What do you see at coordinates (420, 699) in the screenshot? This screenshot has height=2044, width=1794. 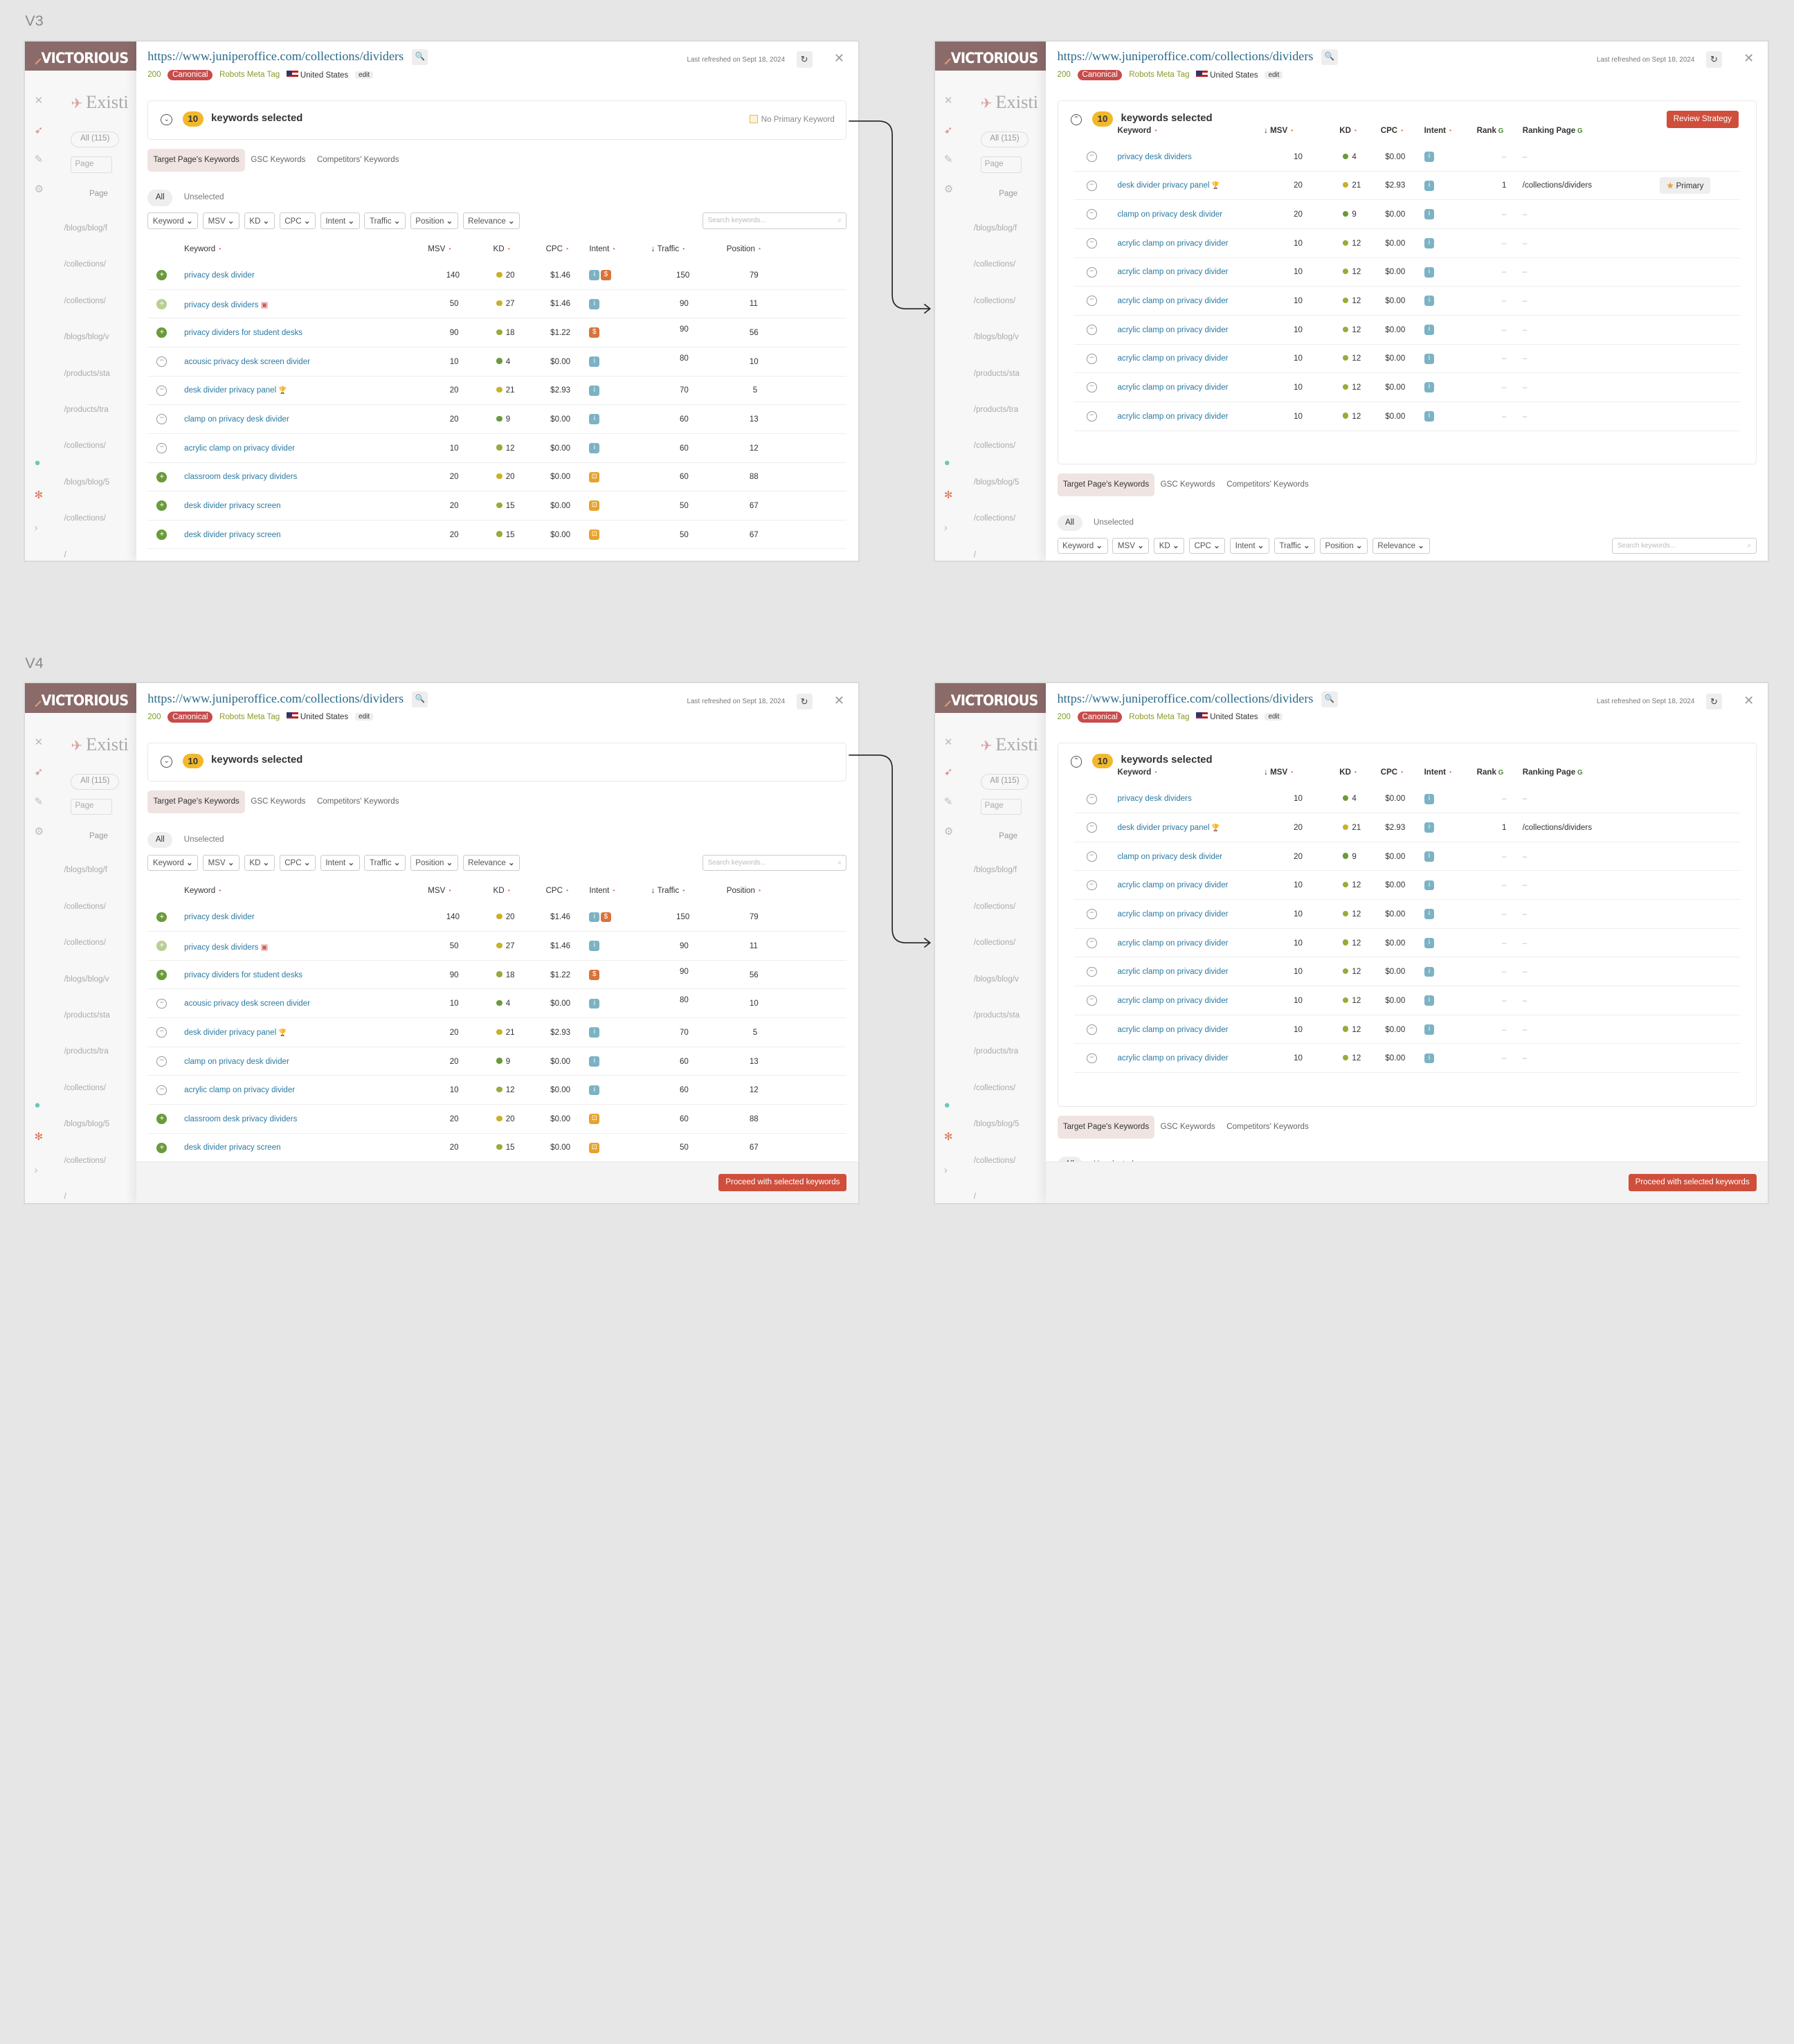 I see `inspect-icon: 🔍` at bounding box center [420, 699].